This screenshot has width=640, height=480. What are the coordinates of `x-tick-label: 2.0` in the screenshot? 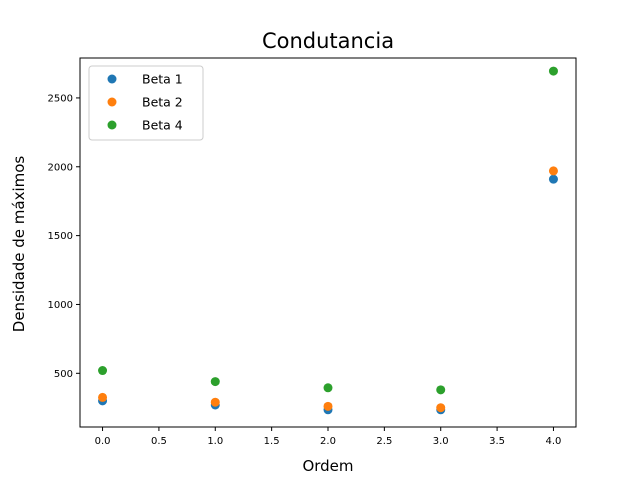 It's located at (328, 441).